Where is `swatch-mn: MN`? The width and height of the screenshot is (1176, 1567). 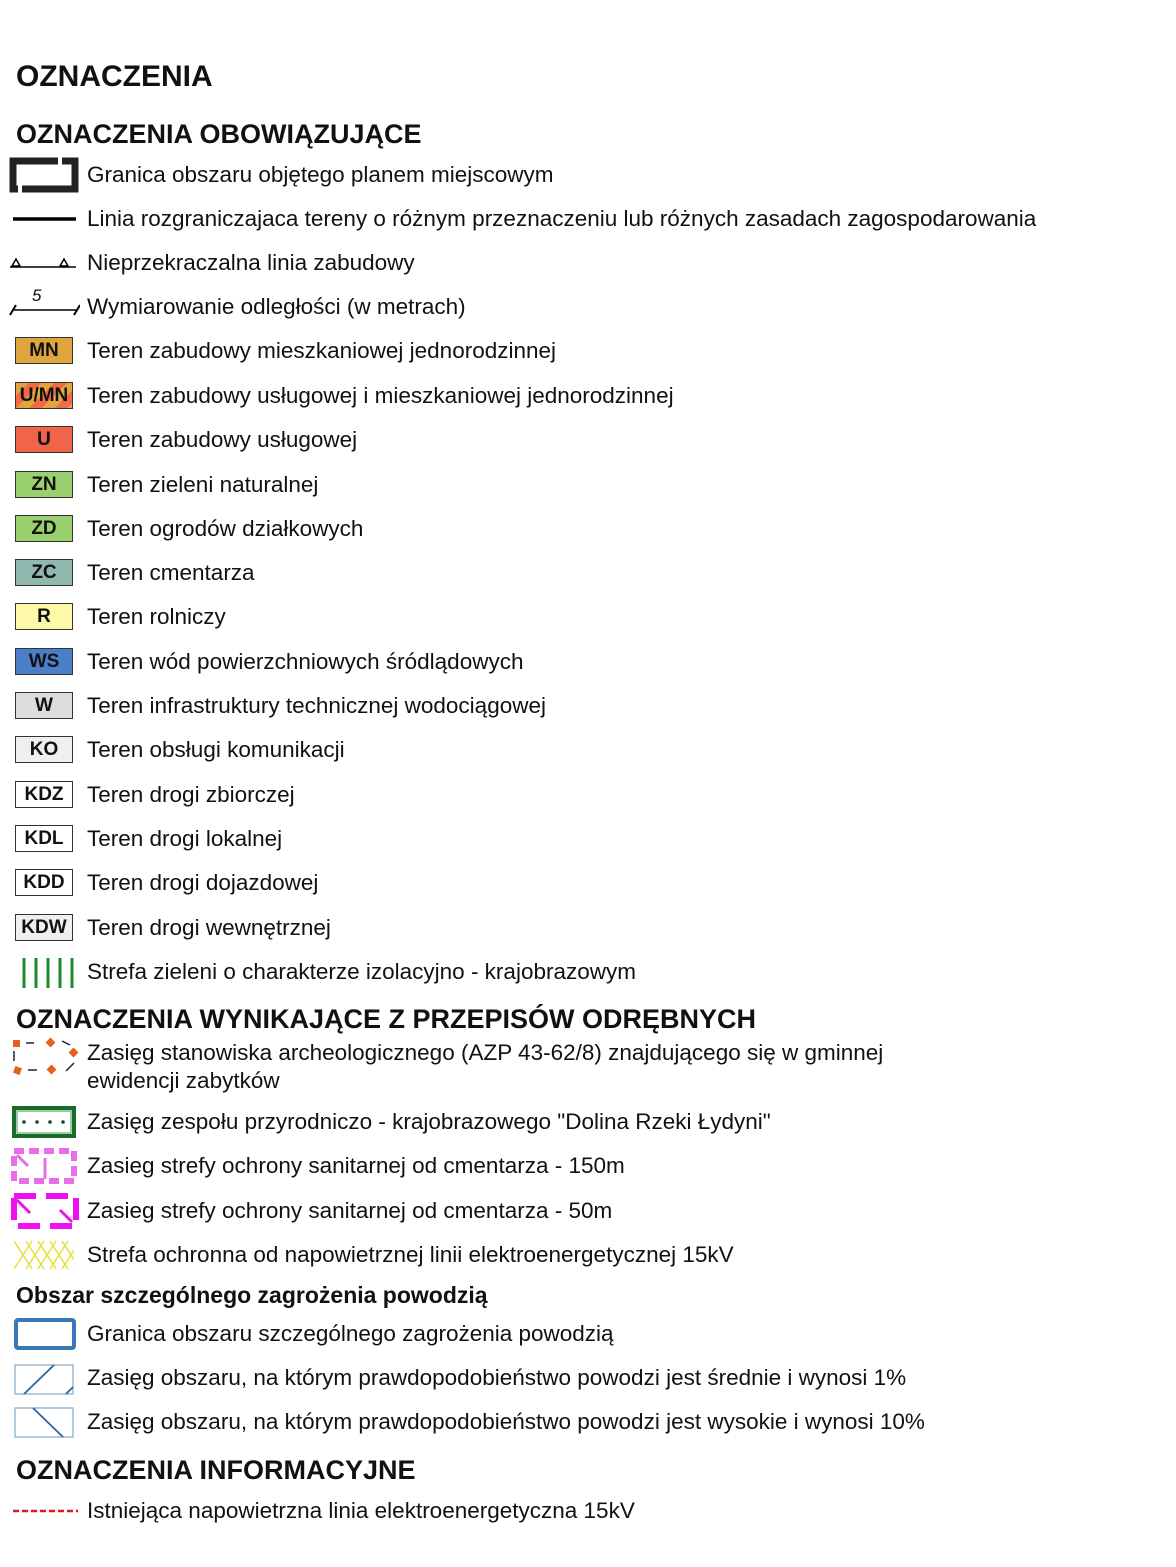
swatch-mn: MN is located at coordinates (44, 350).